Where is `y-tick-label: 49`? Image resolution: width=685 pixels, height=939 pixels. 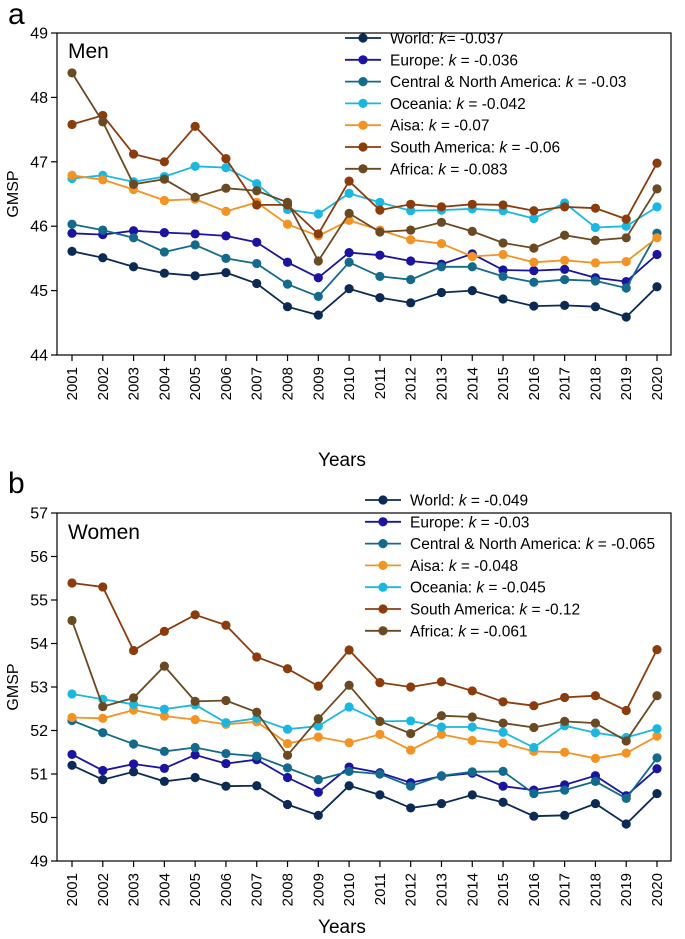
y-tick-label: 49 is located at coordinates (39, 34).